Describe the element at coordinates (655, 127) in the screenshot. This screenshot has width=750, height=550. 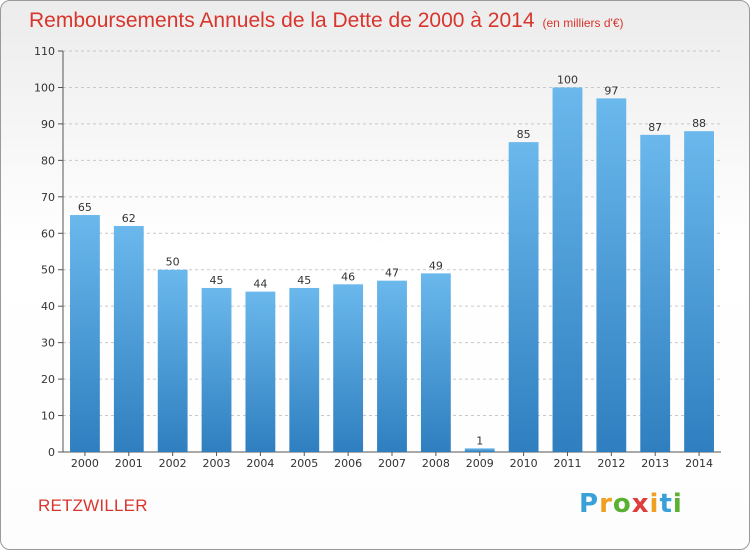
I see `value-label-2013: 87` at that location.